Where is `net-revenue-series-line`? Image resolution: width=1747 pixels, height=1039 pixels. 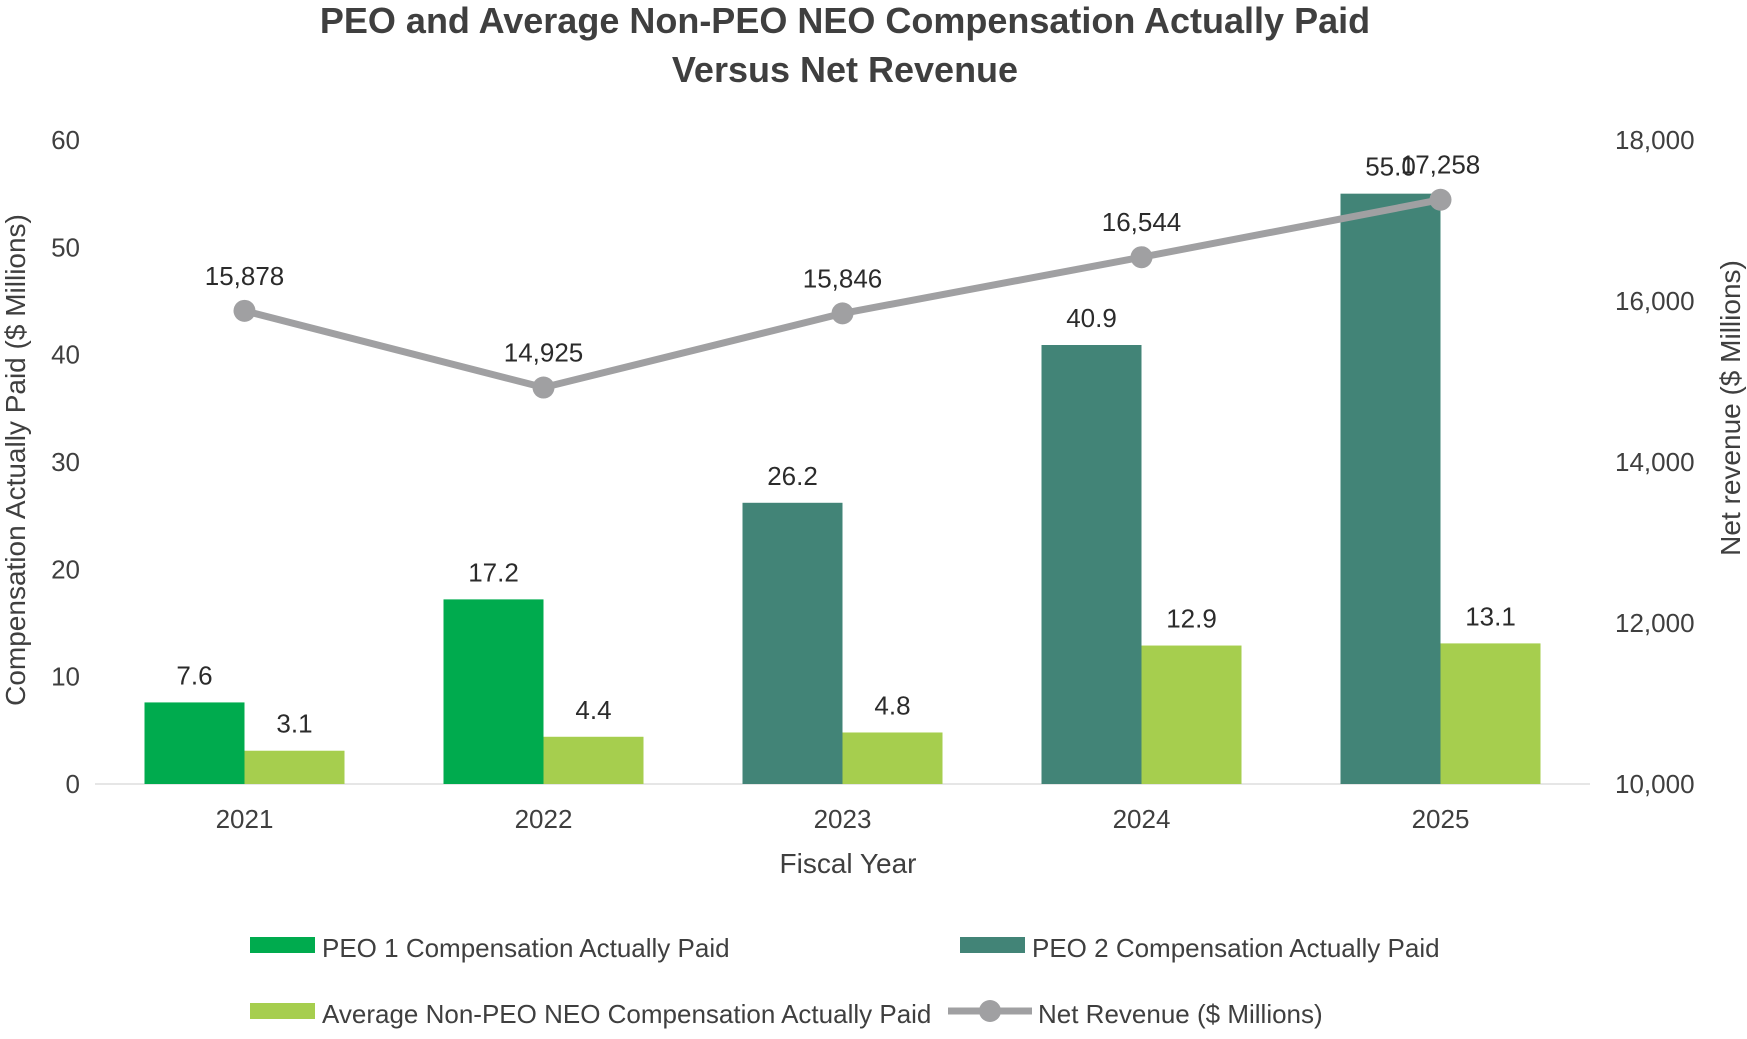 net-revenue-series-line is located at coordinates (842, 294).